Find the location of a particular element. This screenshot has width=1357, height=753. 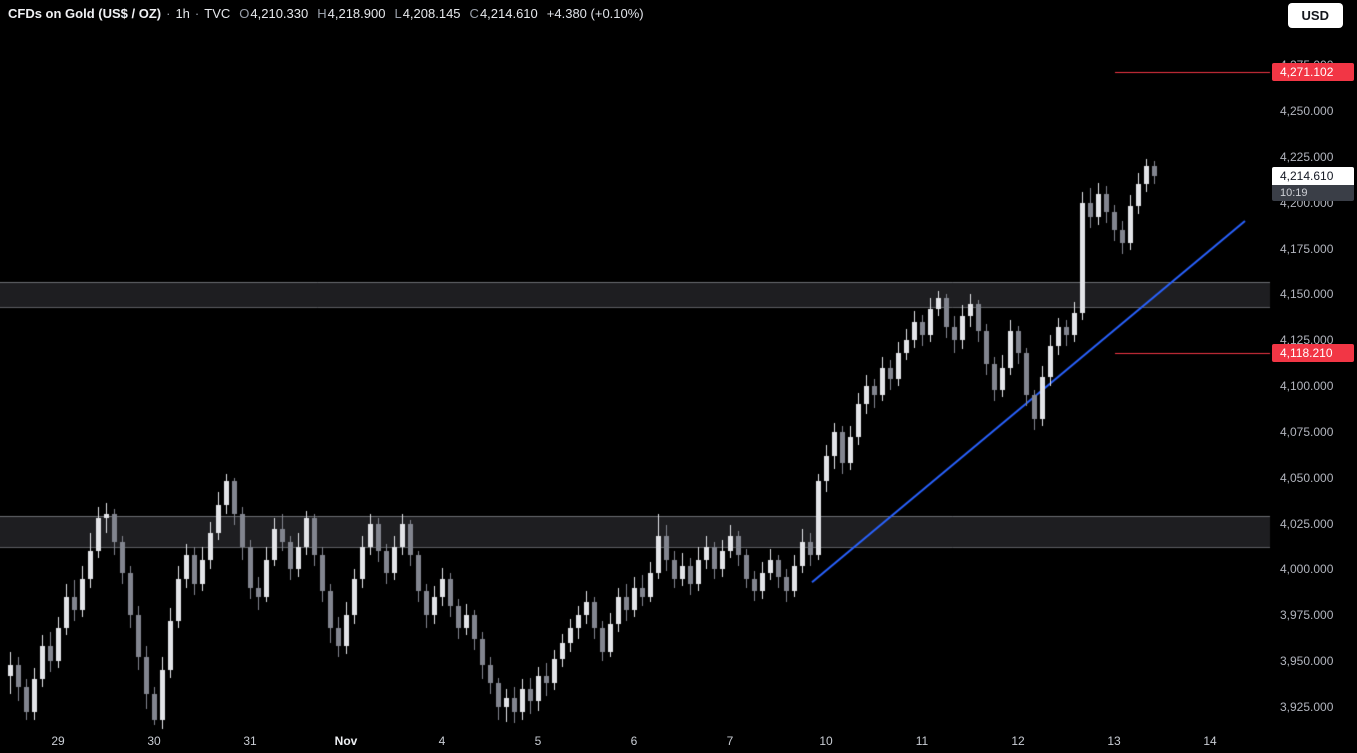

time-axis-label: Nov is located at coordinates (346, 741).